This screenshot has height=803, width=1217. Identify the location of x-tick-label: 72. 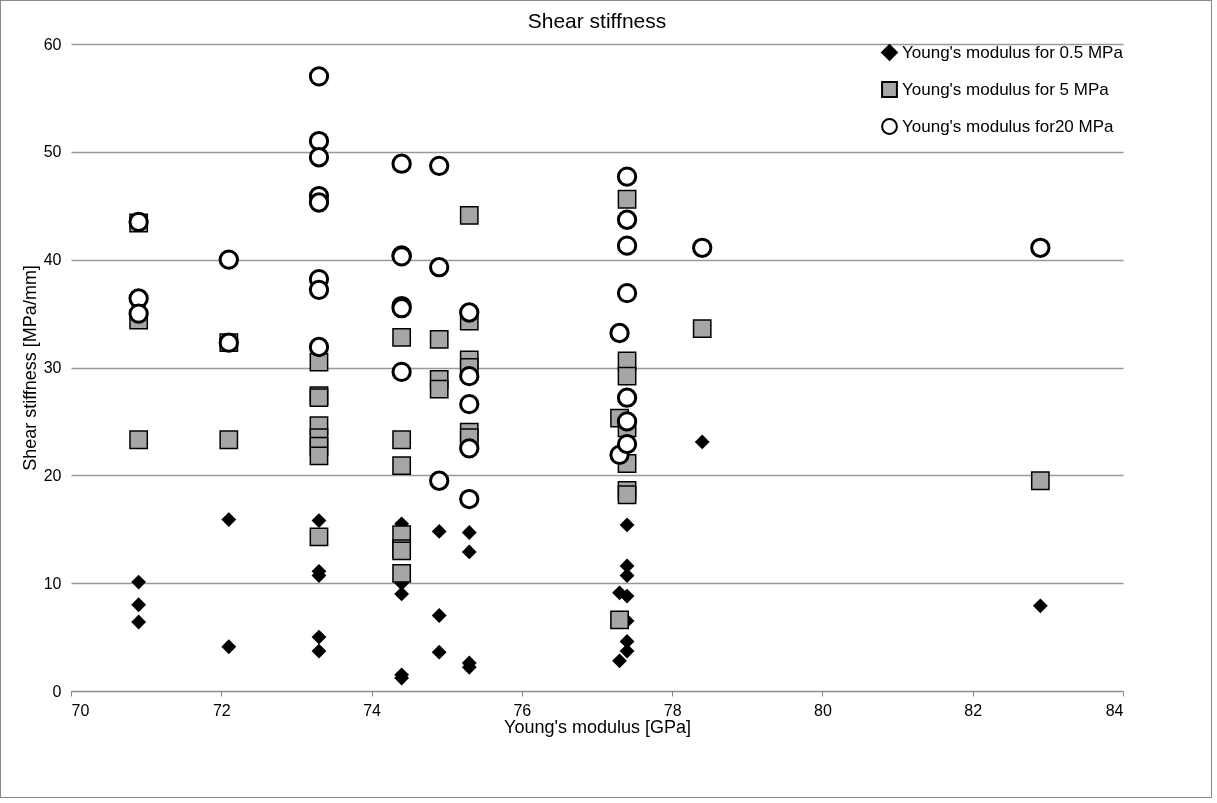
(221, 710).